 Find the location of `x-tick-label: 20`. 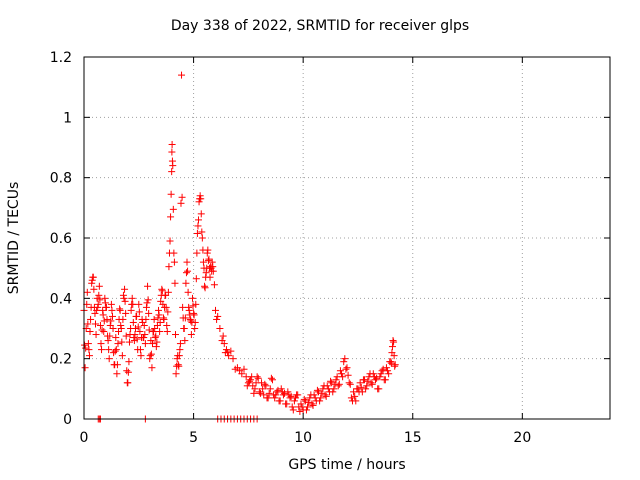

x-tick-label: 20 is located at coordinates (522, 438).